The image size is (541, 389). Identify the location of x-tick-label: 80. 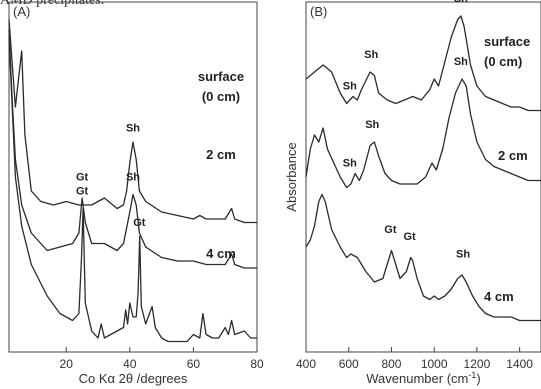
(257, 364).